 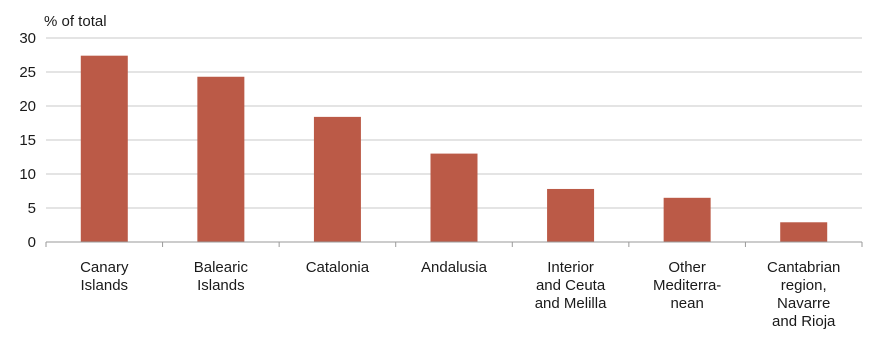 What do you see at coordinates (27, 72) in the screenshot?
I see `y-tick-label: 25` at bounding box center [27, 72].